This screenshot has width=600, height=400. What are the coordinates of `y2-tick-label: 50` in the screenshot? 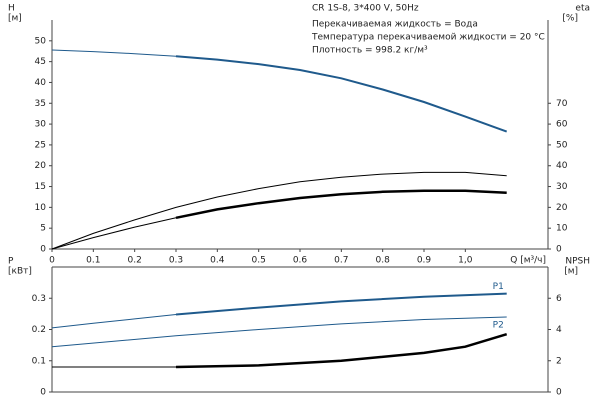 It's located at (562, 145).